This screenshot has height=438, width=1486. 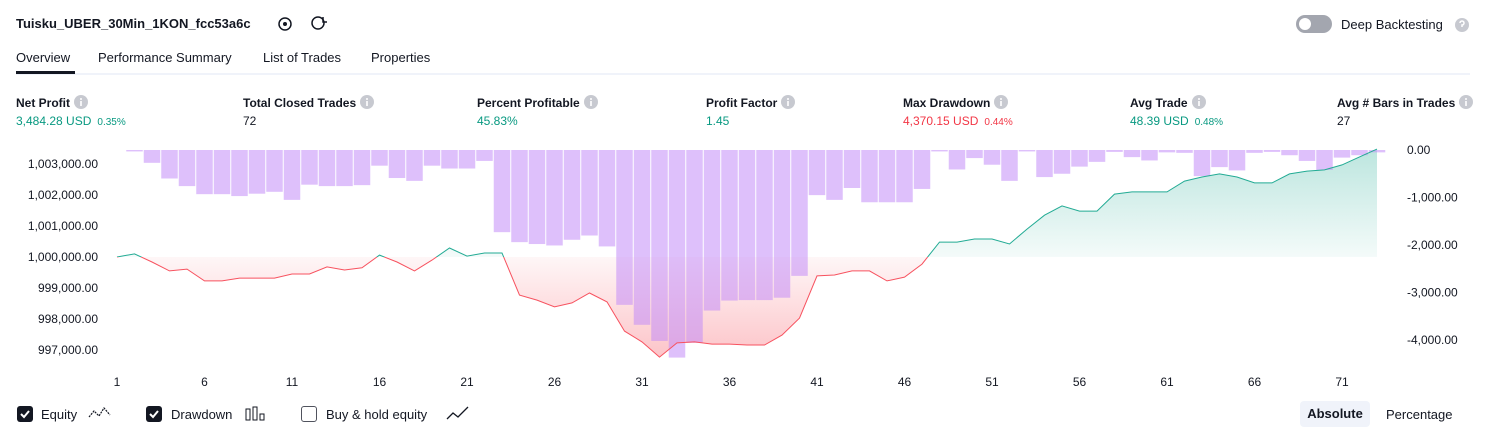 What do you see at coordinates (1080, 382) in the screenshot?
I see `x-tick-label: 56` at bounding box center [1080, 382].